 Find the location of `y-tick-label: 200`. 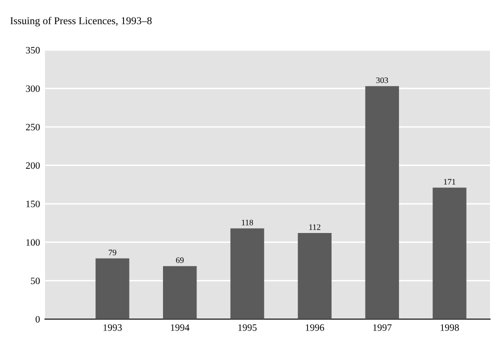

y-tick-label: 200 is located at coordinates (33, 165).